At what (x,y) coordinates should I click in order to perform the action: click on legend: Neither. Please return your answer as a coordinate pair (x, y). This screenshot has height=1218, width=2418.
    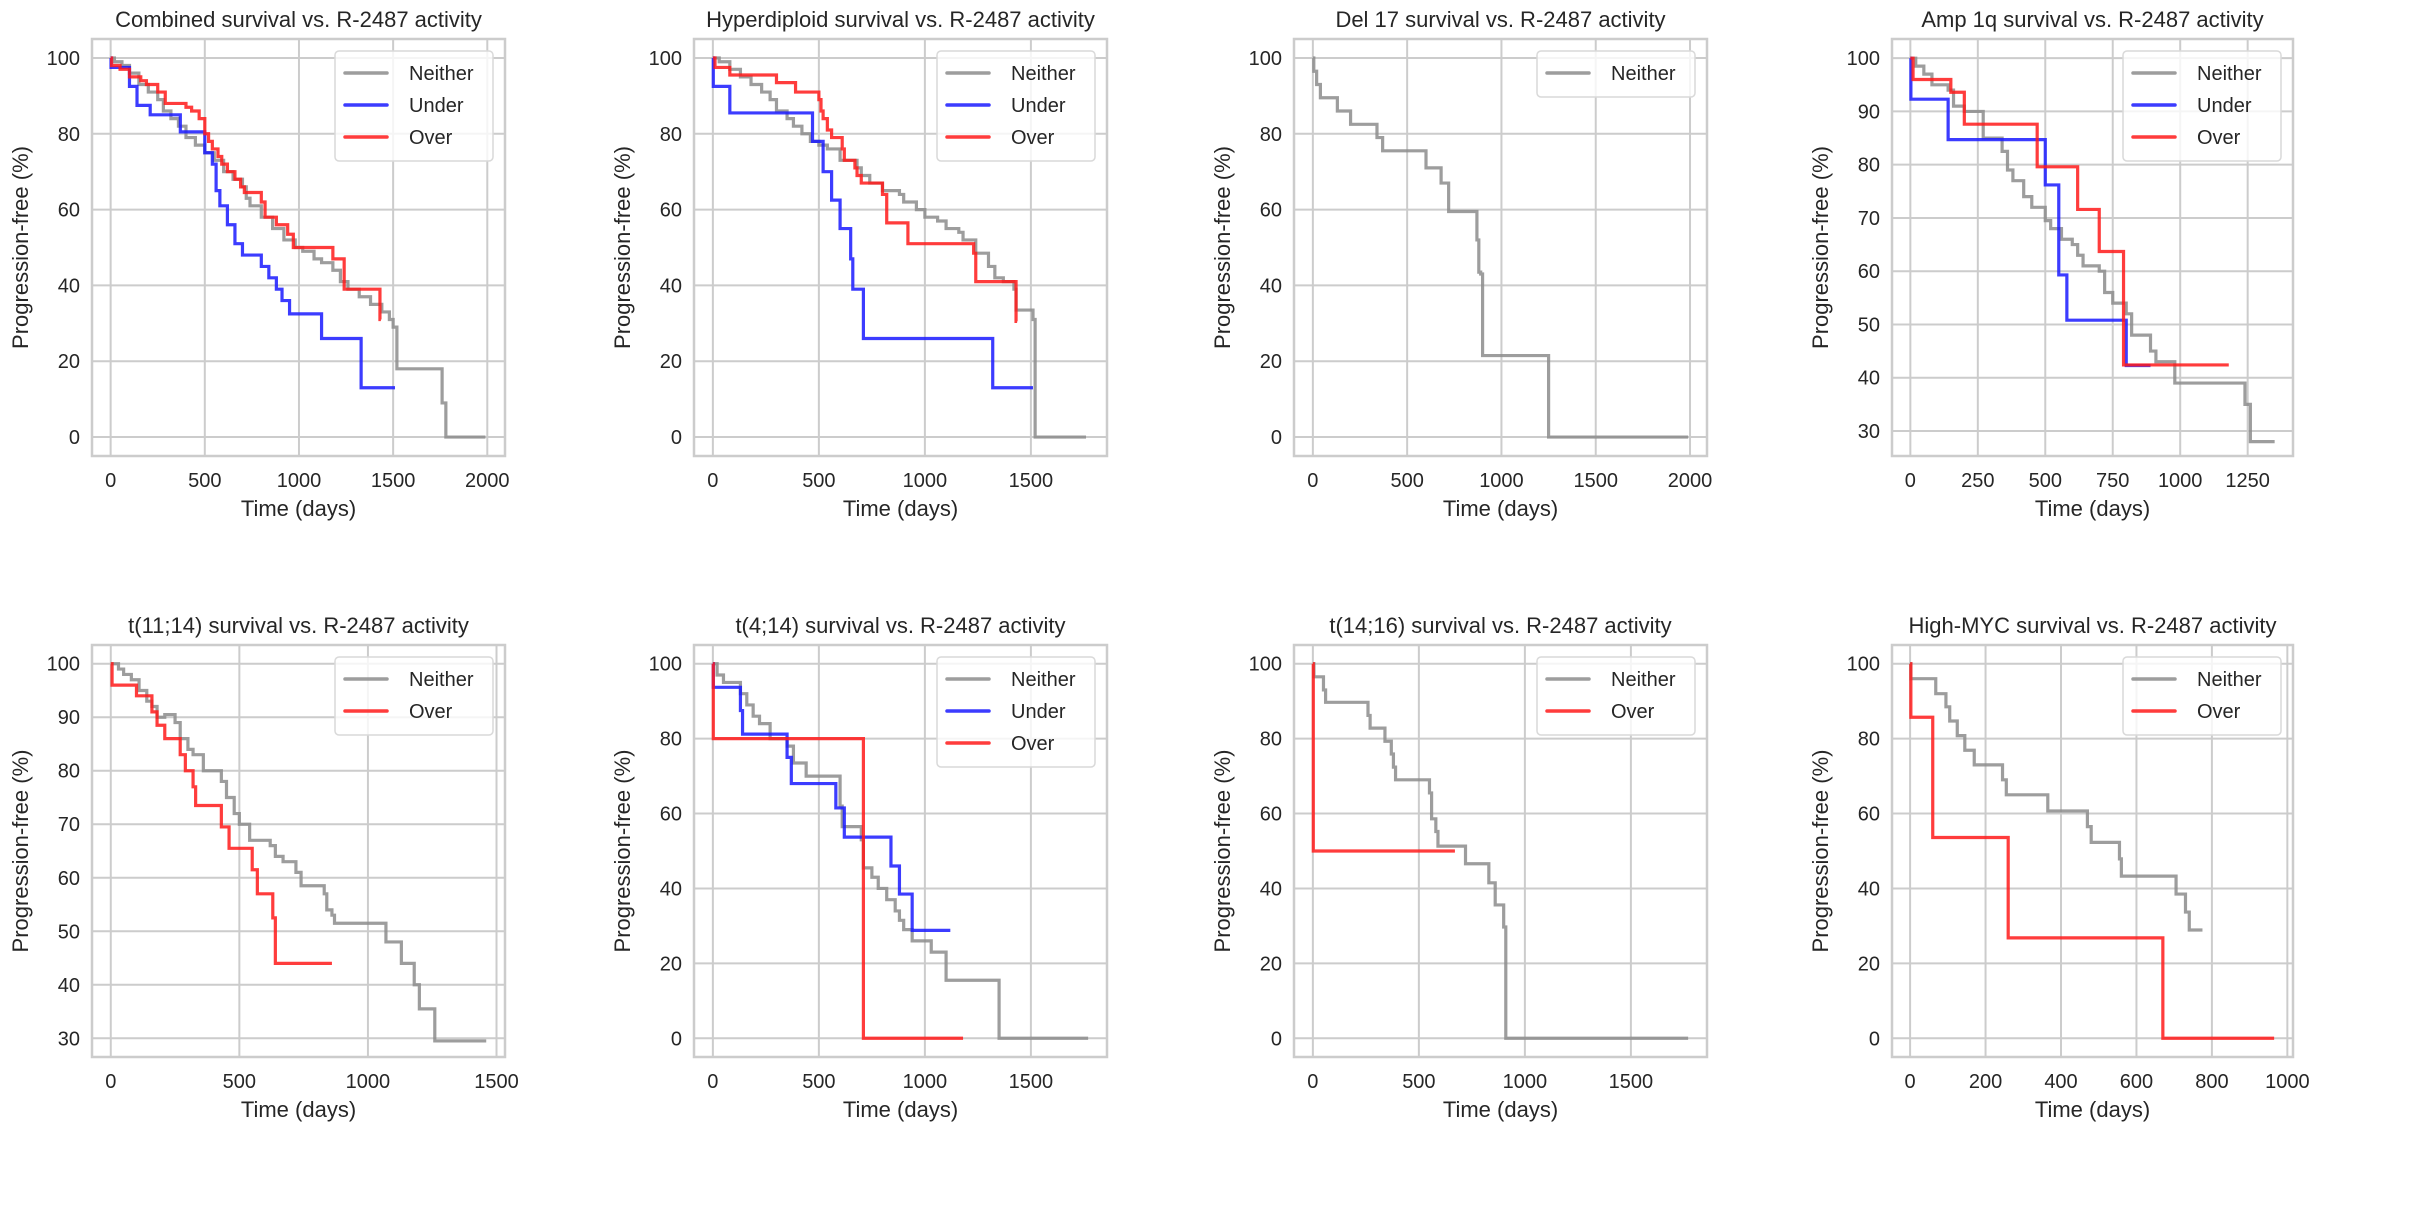
    Looking at the image, I should click on (1616, 74).